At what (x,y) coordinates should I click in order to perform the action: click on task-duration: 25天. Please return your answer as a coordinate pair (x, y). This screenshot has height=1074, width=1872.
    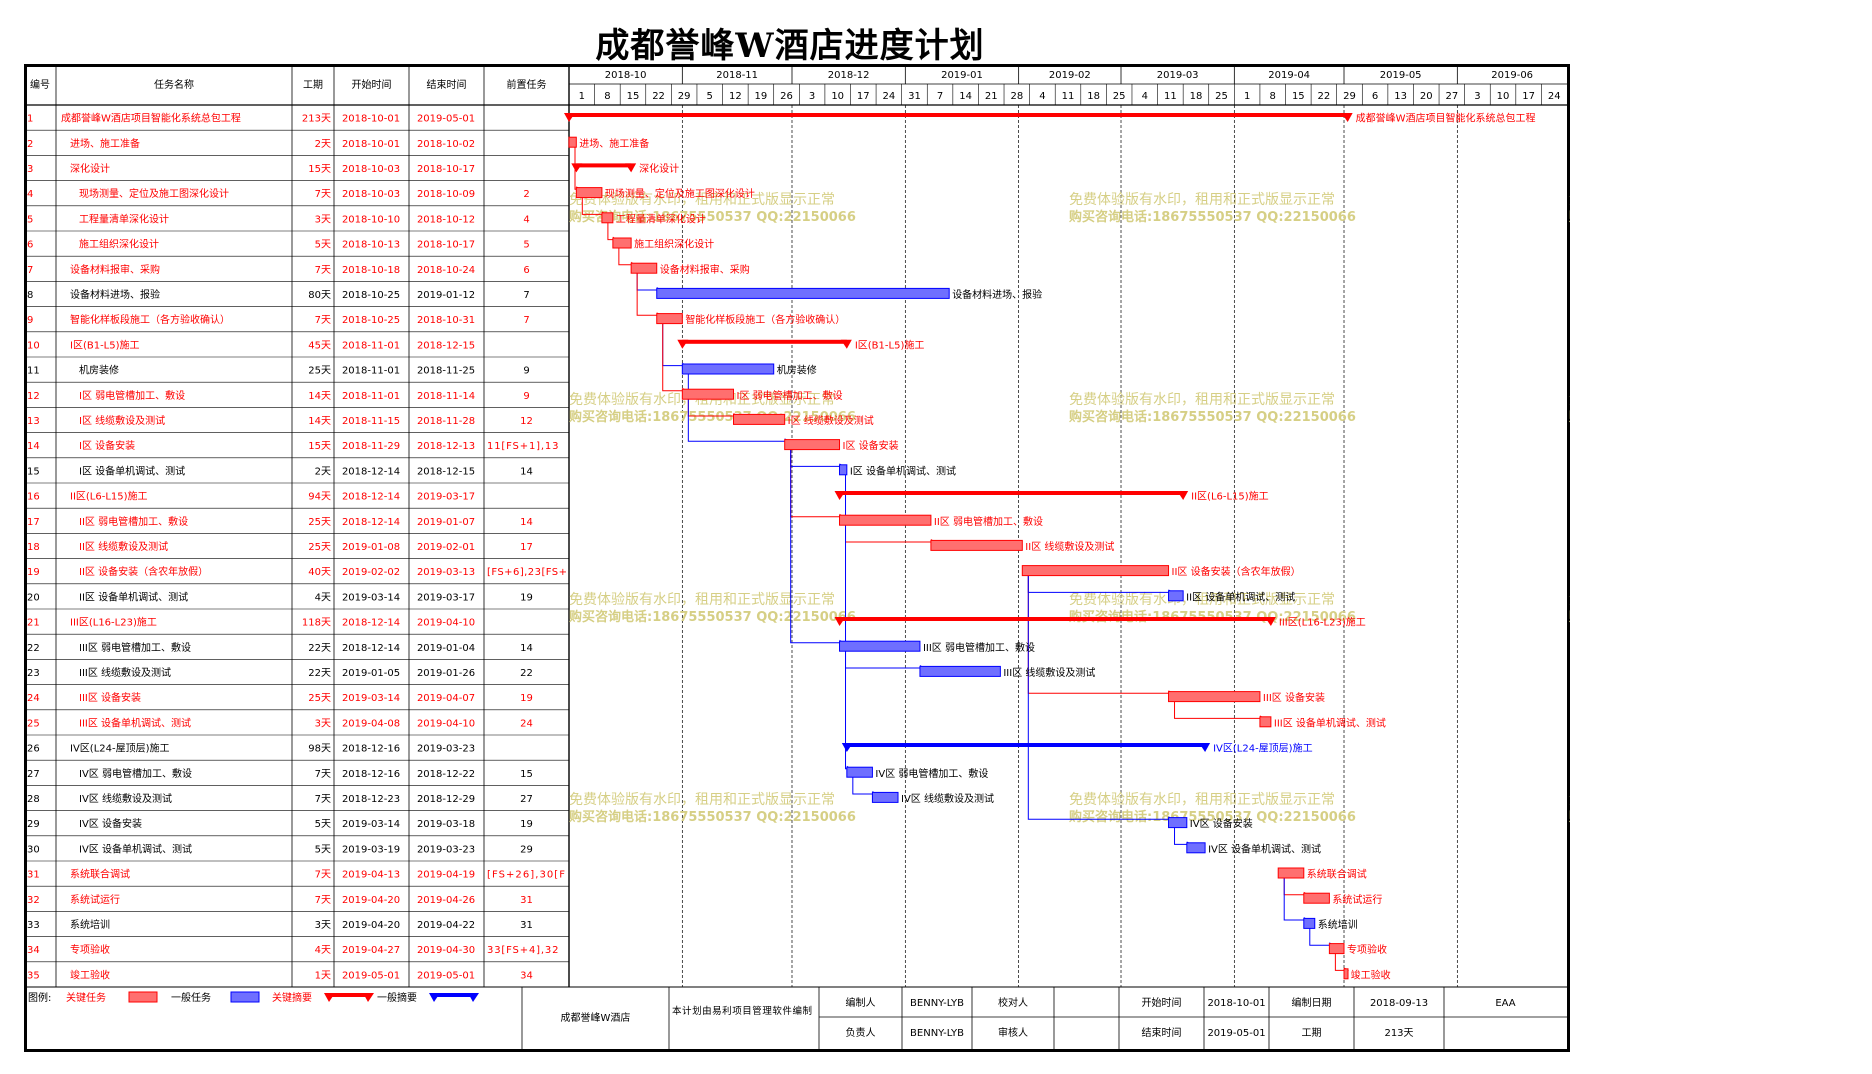
    Looking at the image, I should click on (319, 547).